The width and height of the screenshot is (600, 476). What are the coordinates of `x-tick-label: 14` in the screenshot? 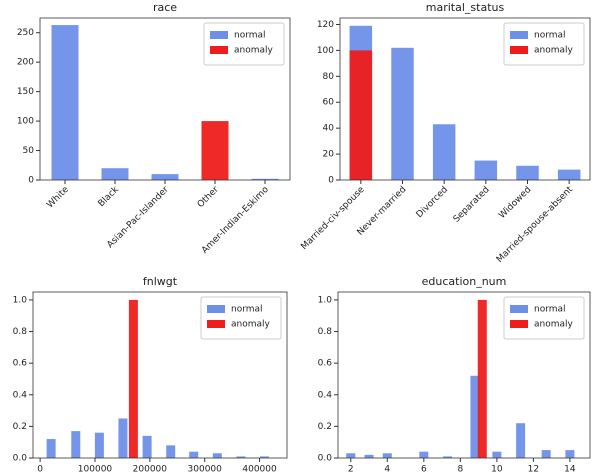 It's located at (570, 470).